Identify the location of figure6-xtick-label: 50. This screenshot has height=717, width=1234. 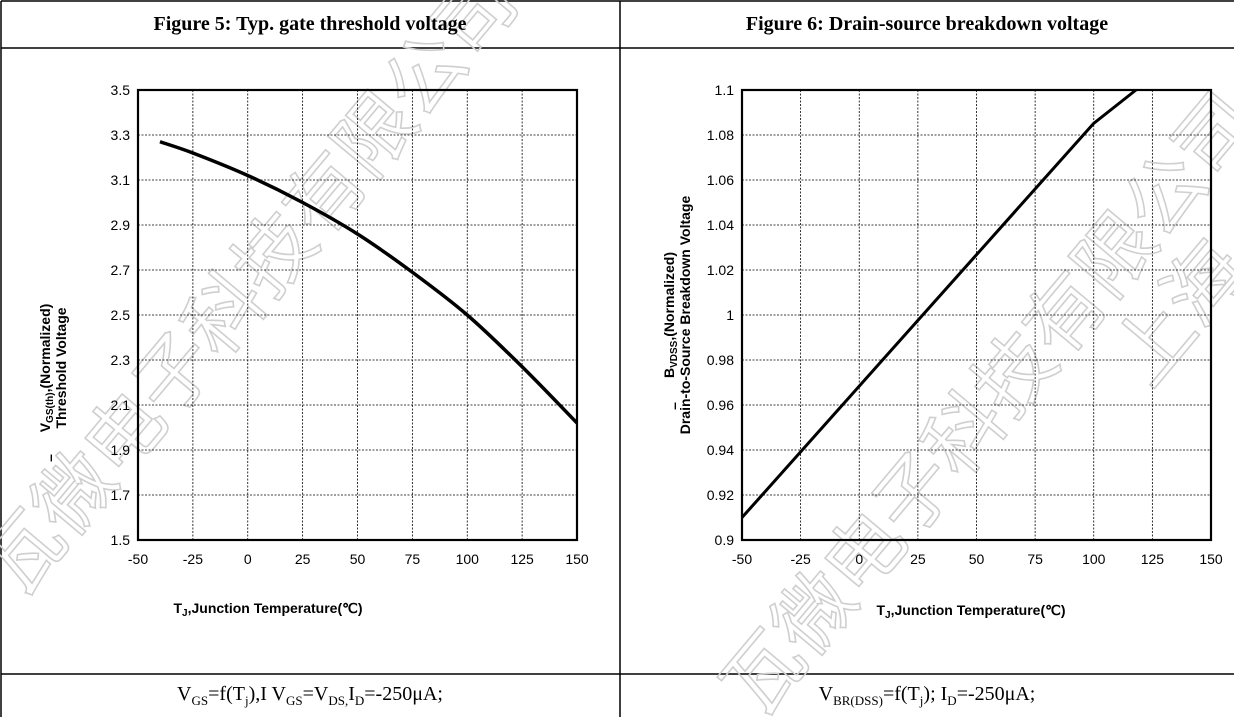
(977, 559).